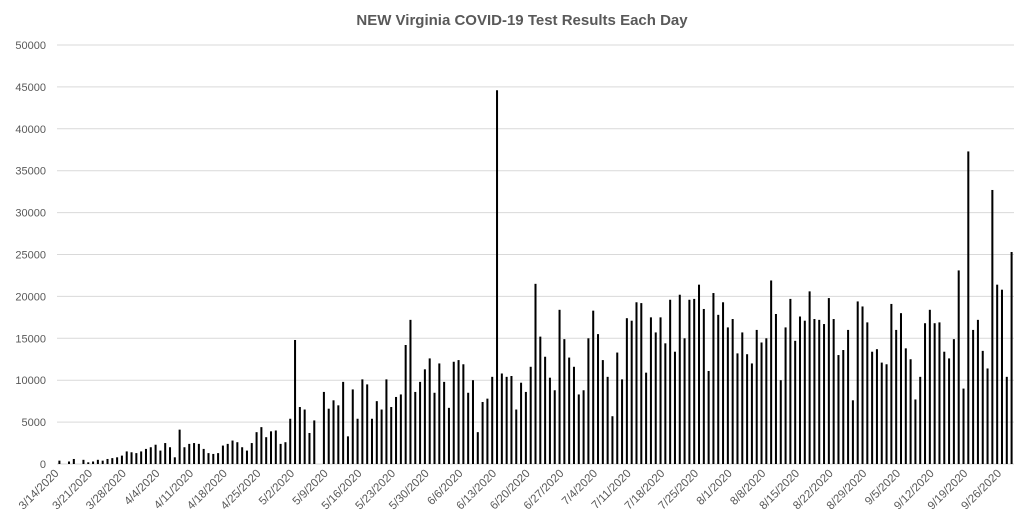  I want to click on y-tick-label: 50000, so click(30, 46).